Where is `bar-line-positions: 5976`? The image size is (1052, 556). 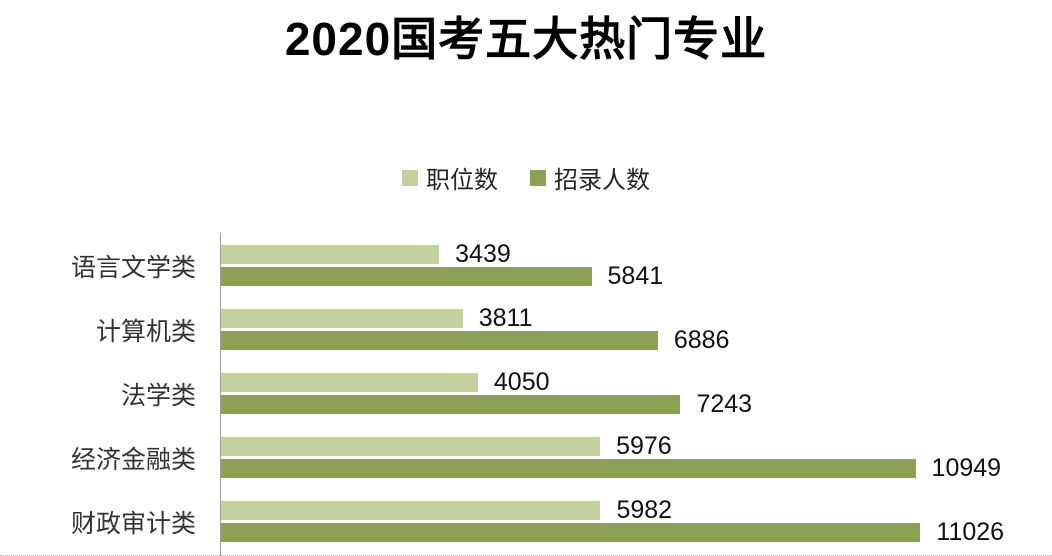 bar-line-positions: 5976 is located at coordinates (636, 446).